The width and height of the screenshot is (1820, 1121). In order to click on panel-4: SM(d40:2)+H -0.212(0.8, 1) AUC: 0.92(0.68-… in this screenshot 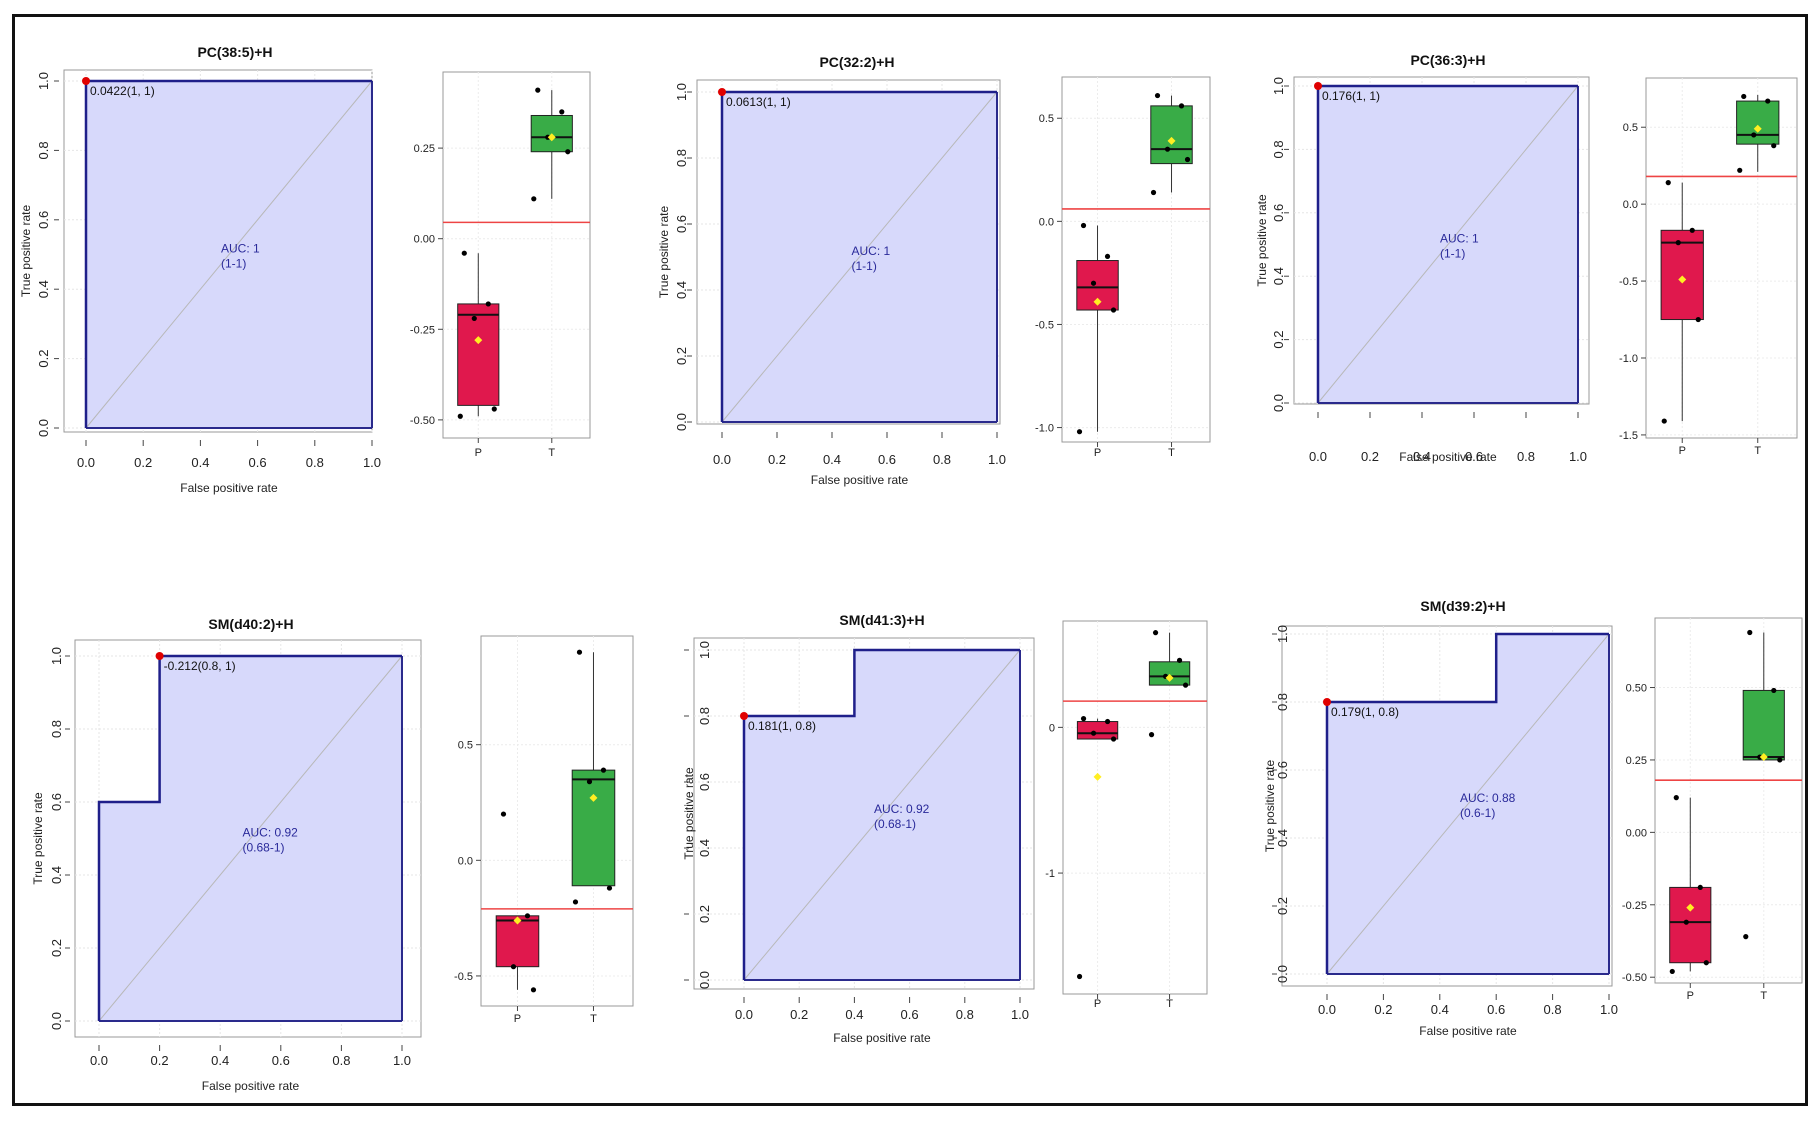, I will do `click(332, 854)`.